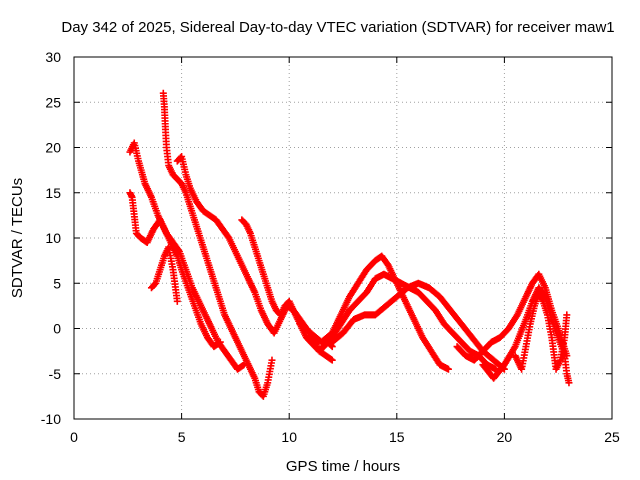 The width and height of the screenshot is (640, 480). Describe the element at coordinates (187, 281) in the screenshot. I see `series-track-b` at that location.